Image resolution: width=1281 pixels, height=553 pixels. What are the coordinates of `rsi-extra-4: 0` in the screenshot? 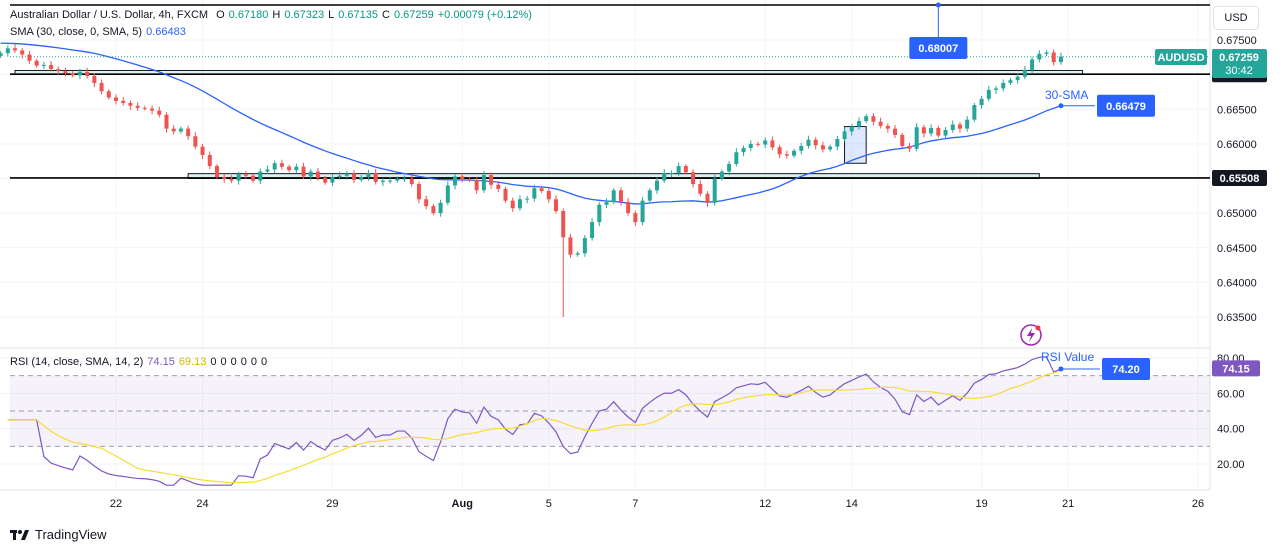 It's located at (253, 362).